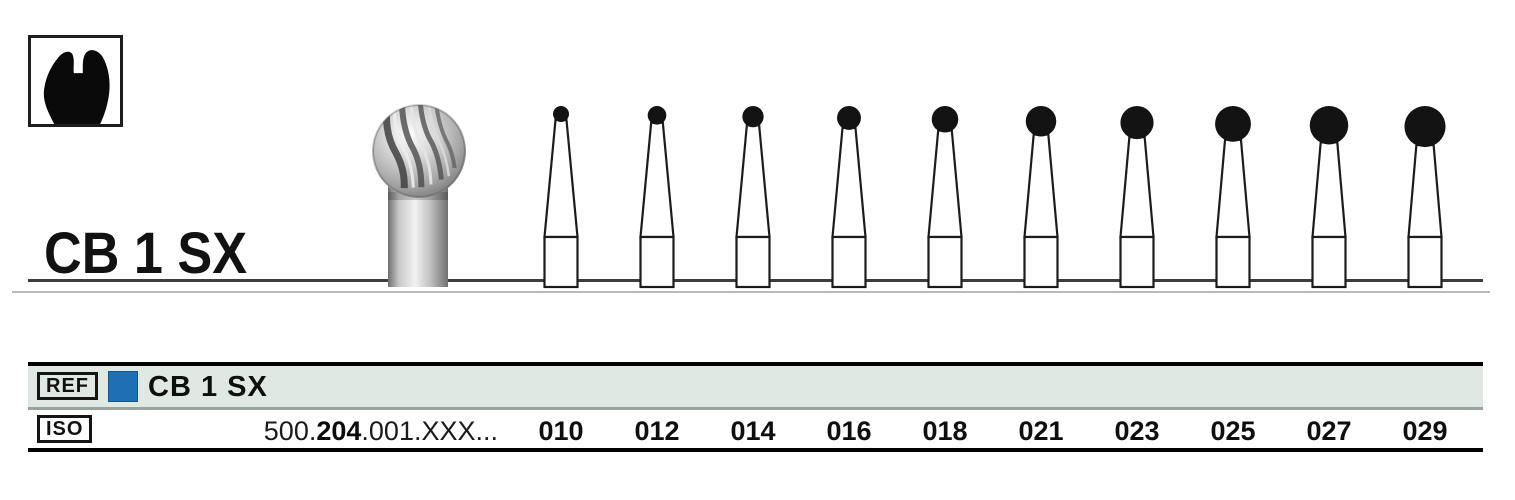 The image size is (1515, 500). I want to click on iso-code-prefix: 500., so click(290, 431).